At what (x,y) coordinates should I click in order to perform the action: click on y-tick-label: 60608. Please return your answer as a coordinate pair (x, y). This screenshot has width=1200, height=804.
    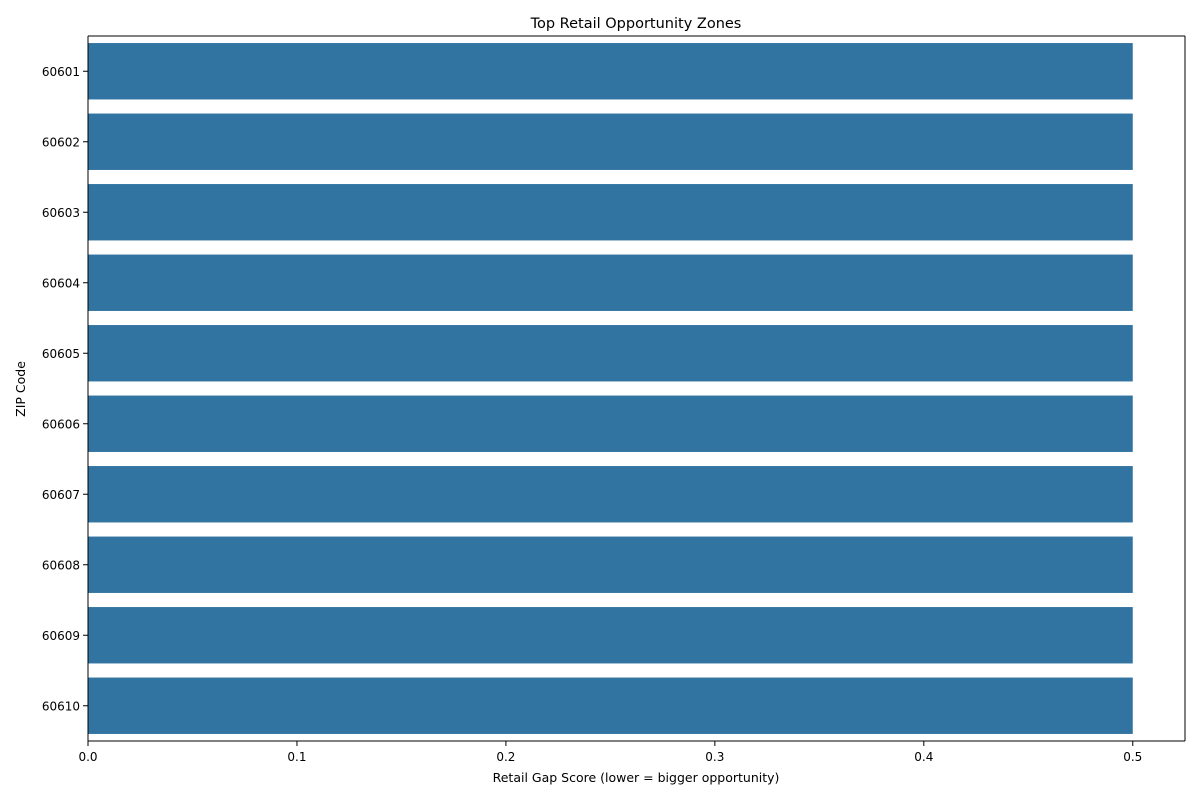
    Looking at the image, I should click on (61, 565).